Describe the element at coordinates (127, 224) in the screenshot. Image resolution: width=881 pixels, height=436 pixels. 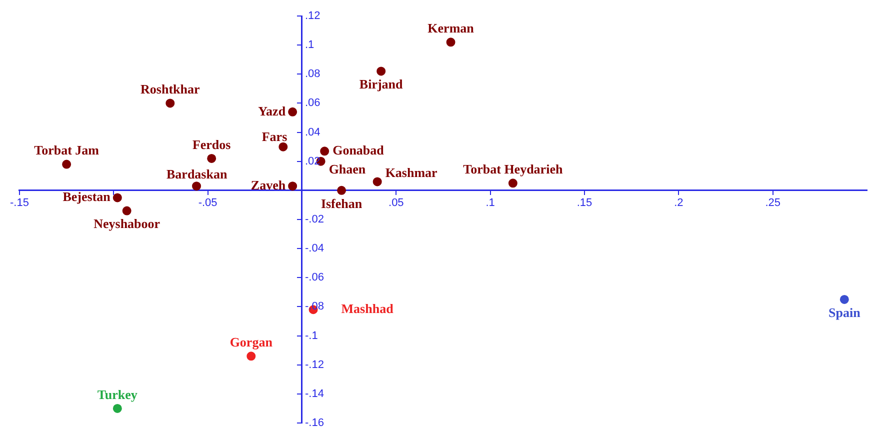
I see `series-label: Neyshaboor` at that location.